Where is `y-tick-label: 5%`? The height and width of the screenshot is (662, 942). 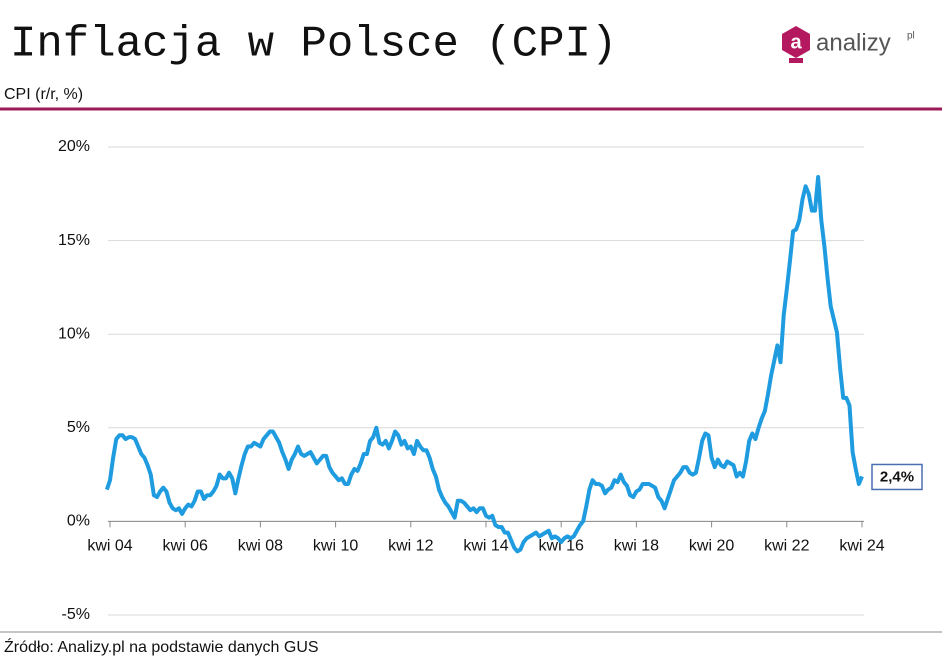 y-tick-label: 5% is located at coordinates (78, 427).